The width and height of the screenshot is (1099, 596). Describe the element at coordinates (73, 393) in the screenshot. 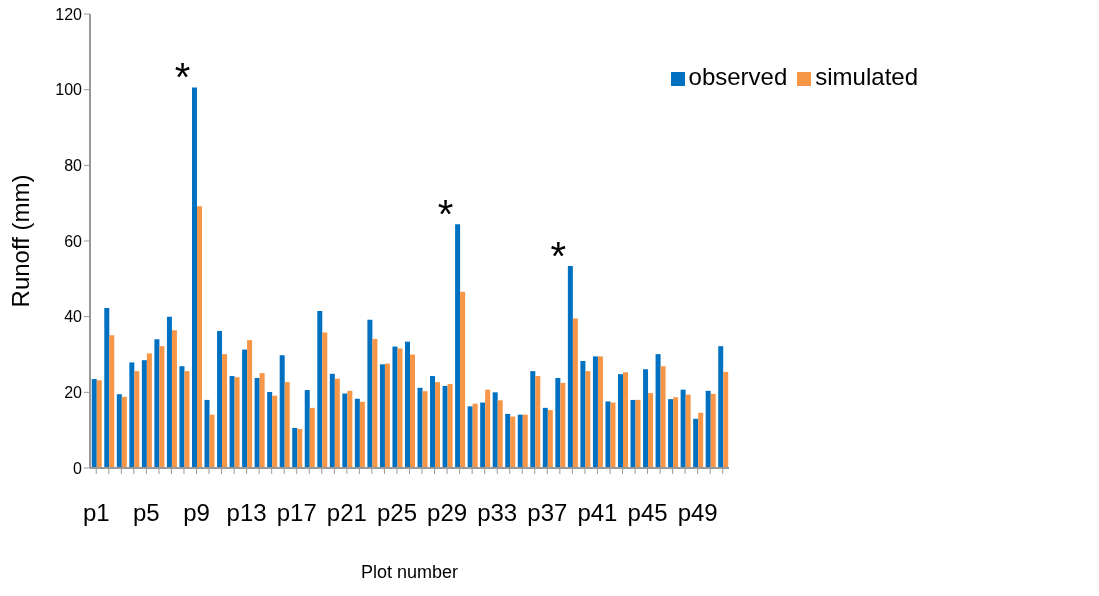

I see `y-tick-label: 20` at that location.